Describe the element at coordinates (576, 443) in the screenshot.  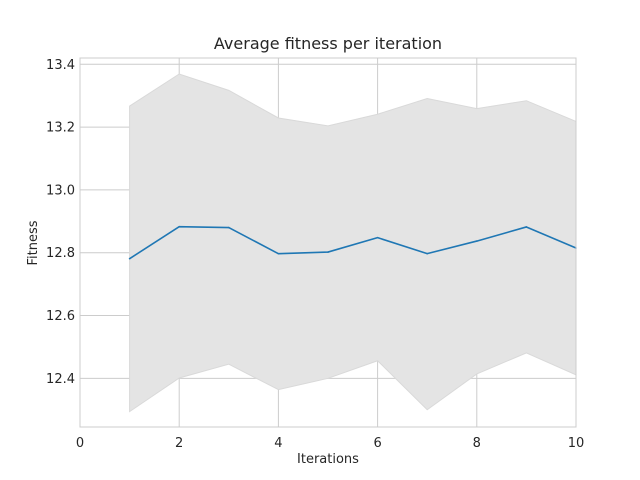
I see `x-tick-label: 10` at that location.